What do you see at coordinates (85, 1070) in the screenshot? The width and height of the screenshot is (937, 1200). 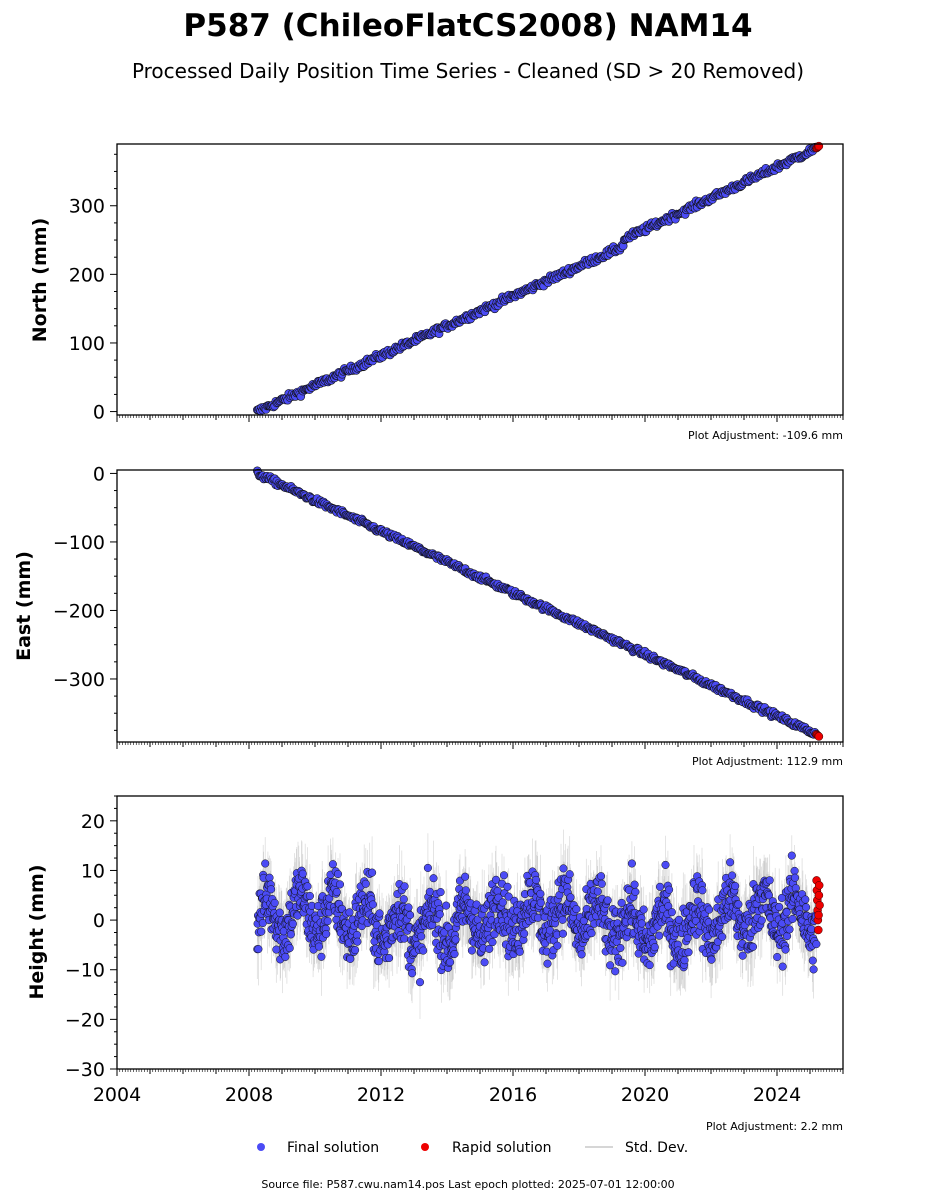 I see `y-tick-label: −30` at bounding box center [85, 1070].